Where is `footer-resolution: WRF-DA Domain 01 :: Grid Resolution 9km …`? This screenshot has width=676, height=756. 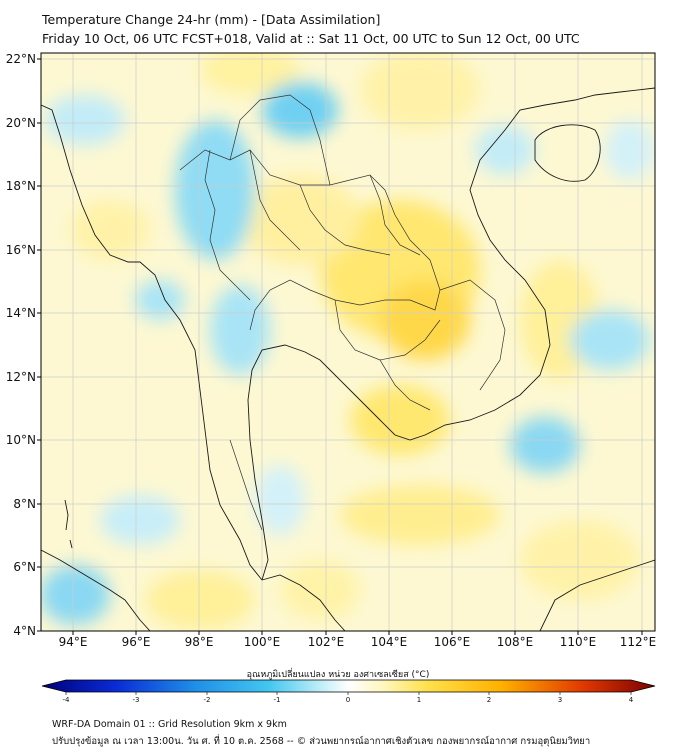 footer-resolution: WRF-DA Domain 01 :: Grid Resolution 9km … is located at coordinates (169, 724).